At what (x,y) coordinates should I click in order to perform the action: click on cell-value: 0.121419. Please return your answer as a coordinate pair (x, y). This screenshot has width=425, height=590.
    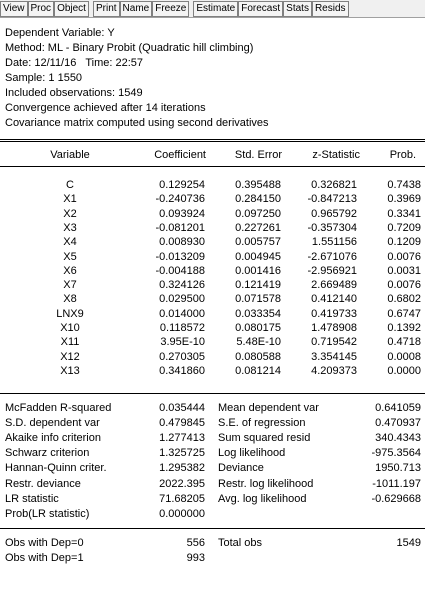
    Looking at the image, I should click on (258, 285).